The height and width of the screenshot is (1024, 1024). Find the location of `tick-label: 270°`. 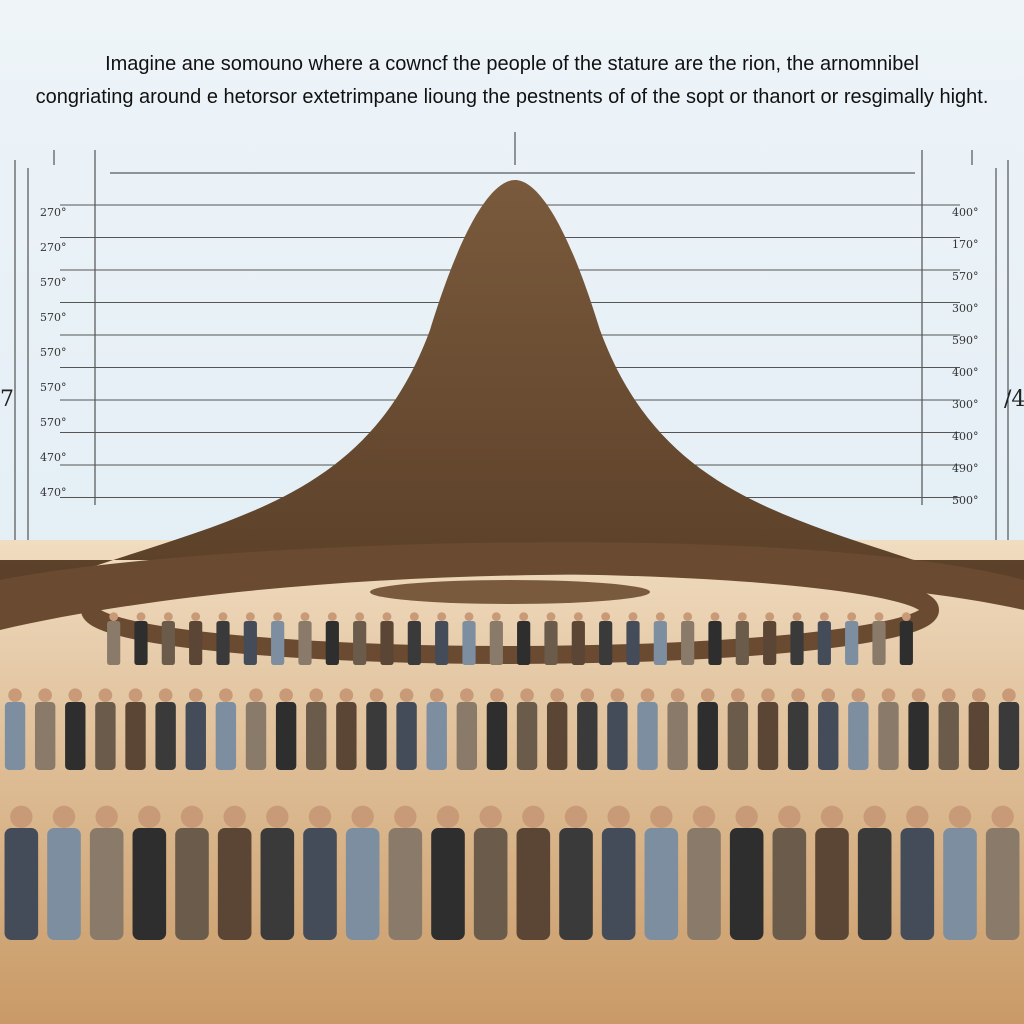

tick-label: 270° is located at coordinates (53, 247).